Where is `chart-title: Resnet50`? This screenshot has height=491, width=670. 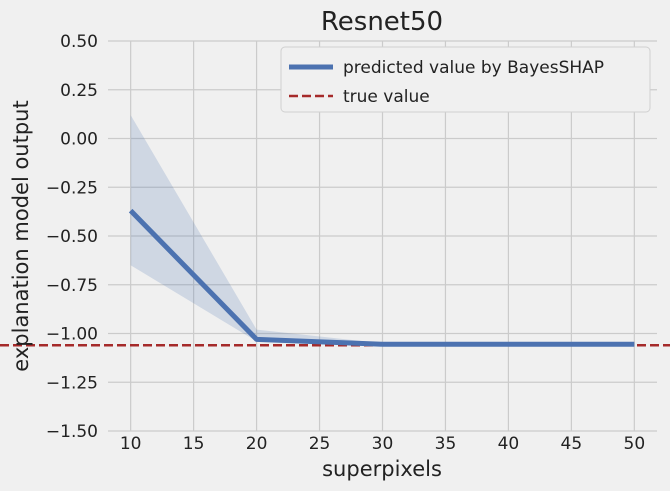
chart-title: Resnet50 is located at coordinates (382, 22).